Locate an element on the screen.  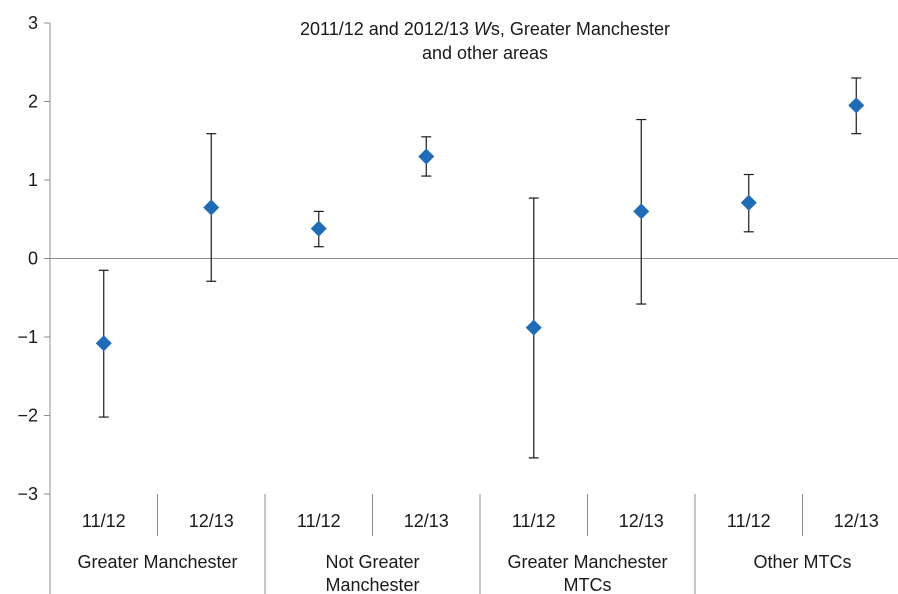
y-tick-label: −1 is located at coordinates (27, 337).